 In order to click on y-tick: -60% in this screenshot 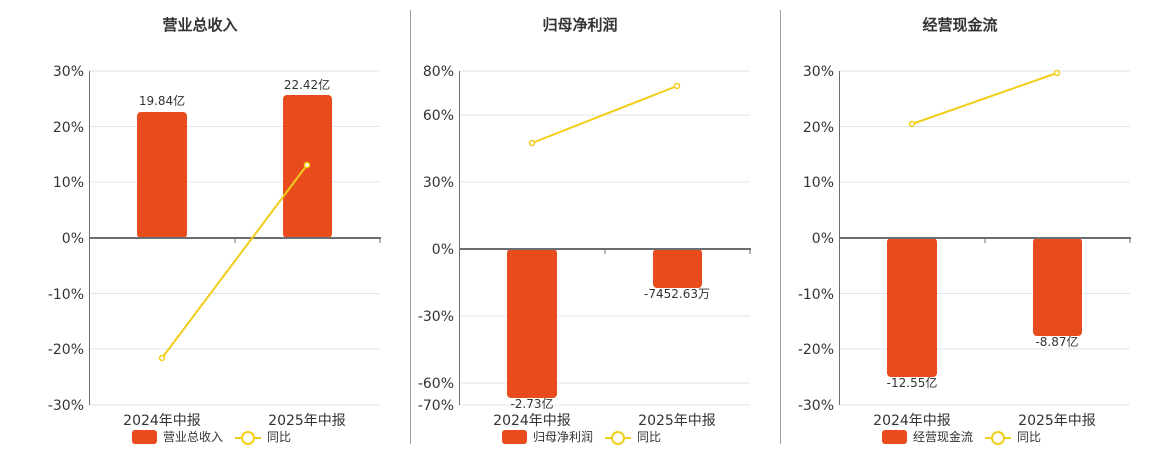, I will do `click(436, 384)`.